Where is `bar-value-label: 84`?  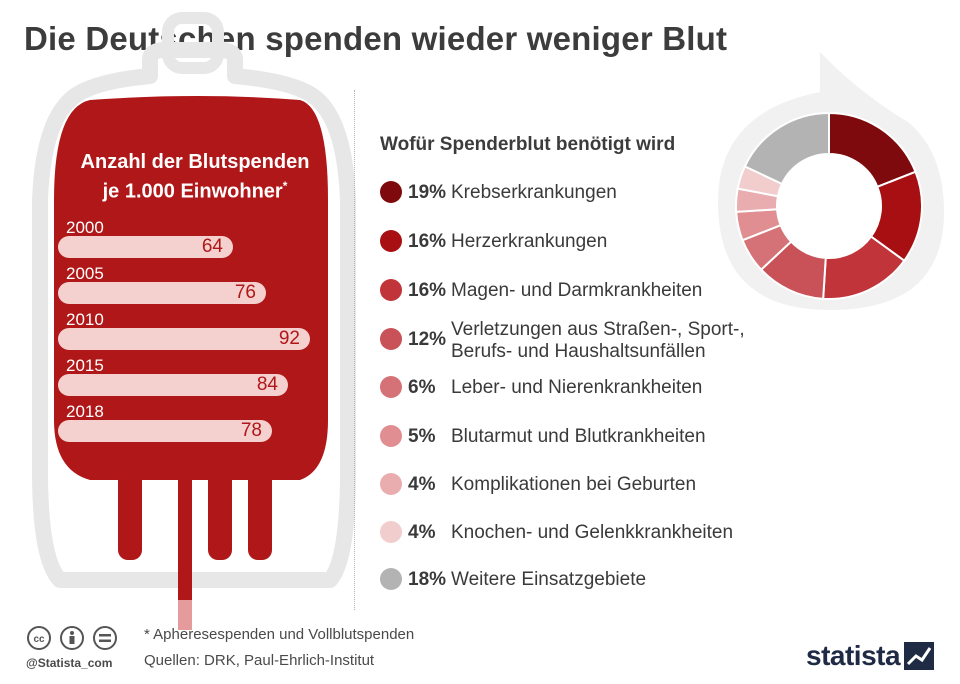 bar-value-label: 84 is located at coordinates (267, 384).